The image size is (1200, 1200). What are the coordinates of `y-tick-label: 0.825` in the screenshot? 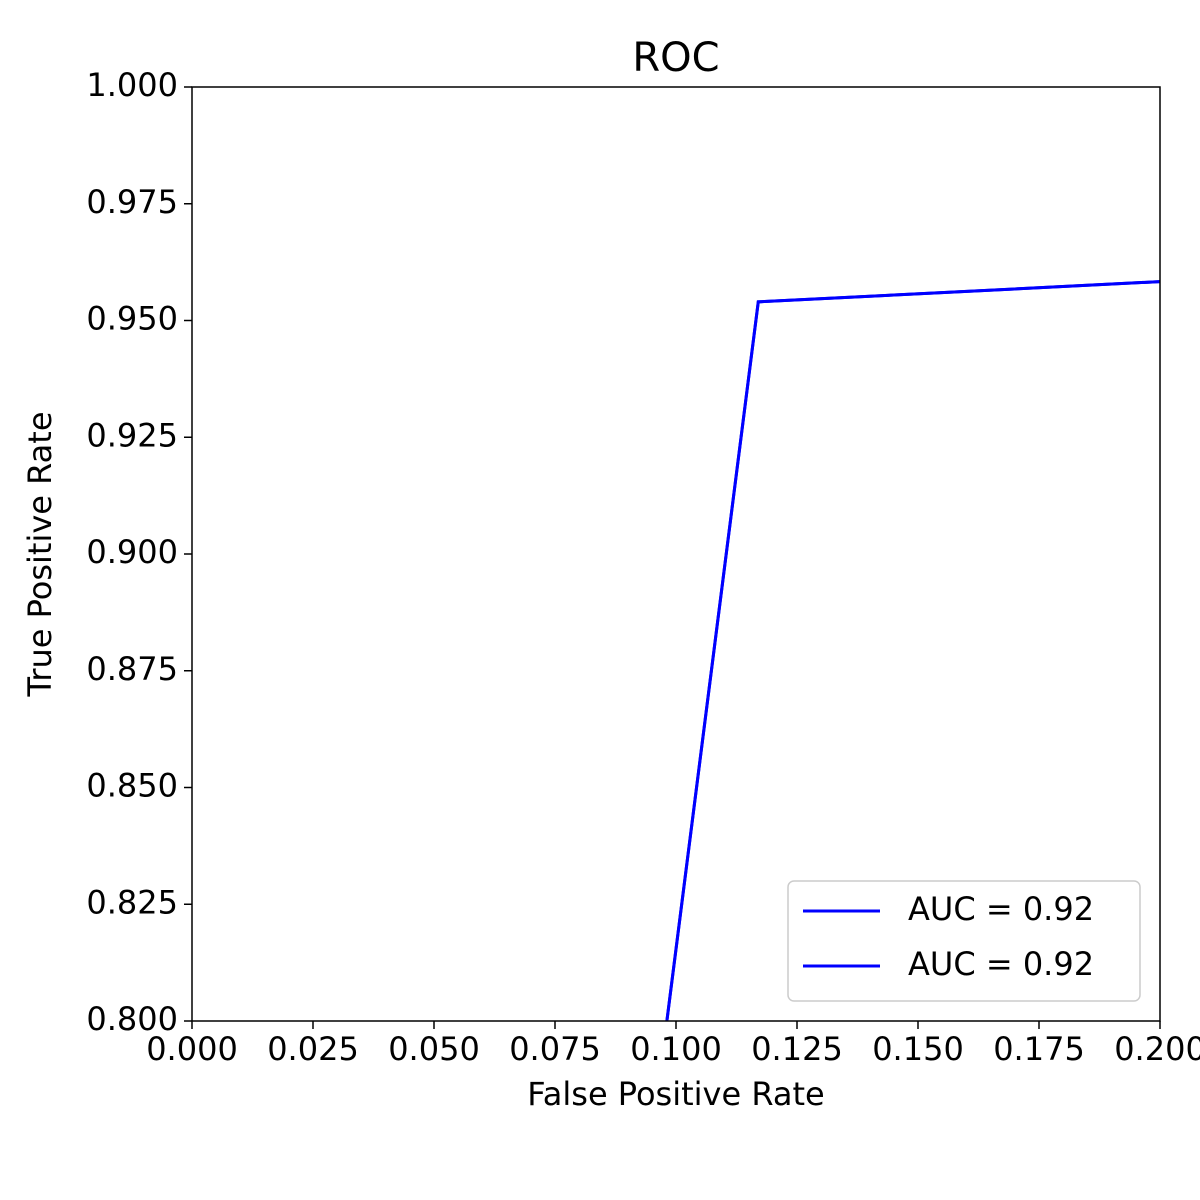 It's located at (132, 902).